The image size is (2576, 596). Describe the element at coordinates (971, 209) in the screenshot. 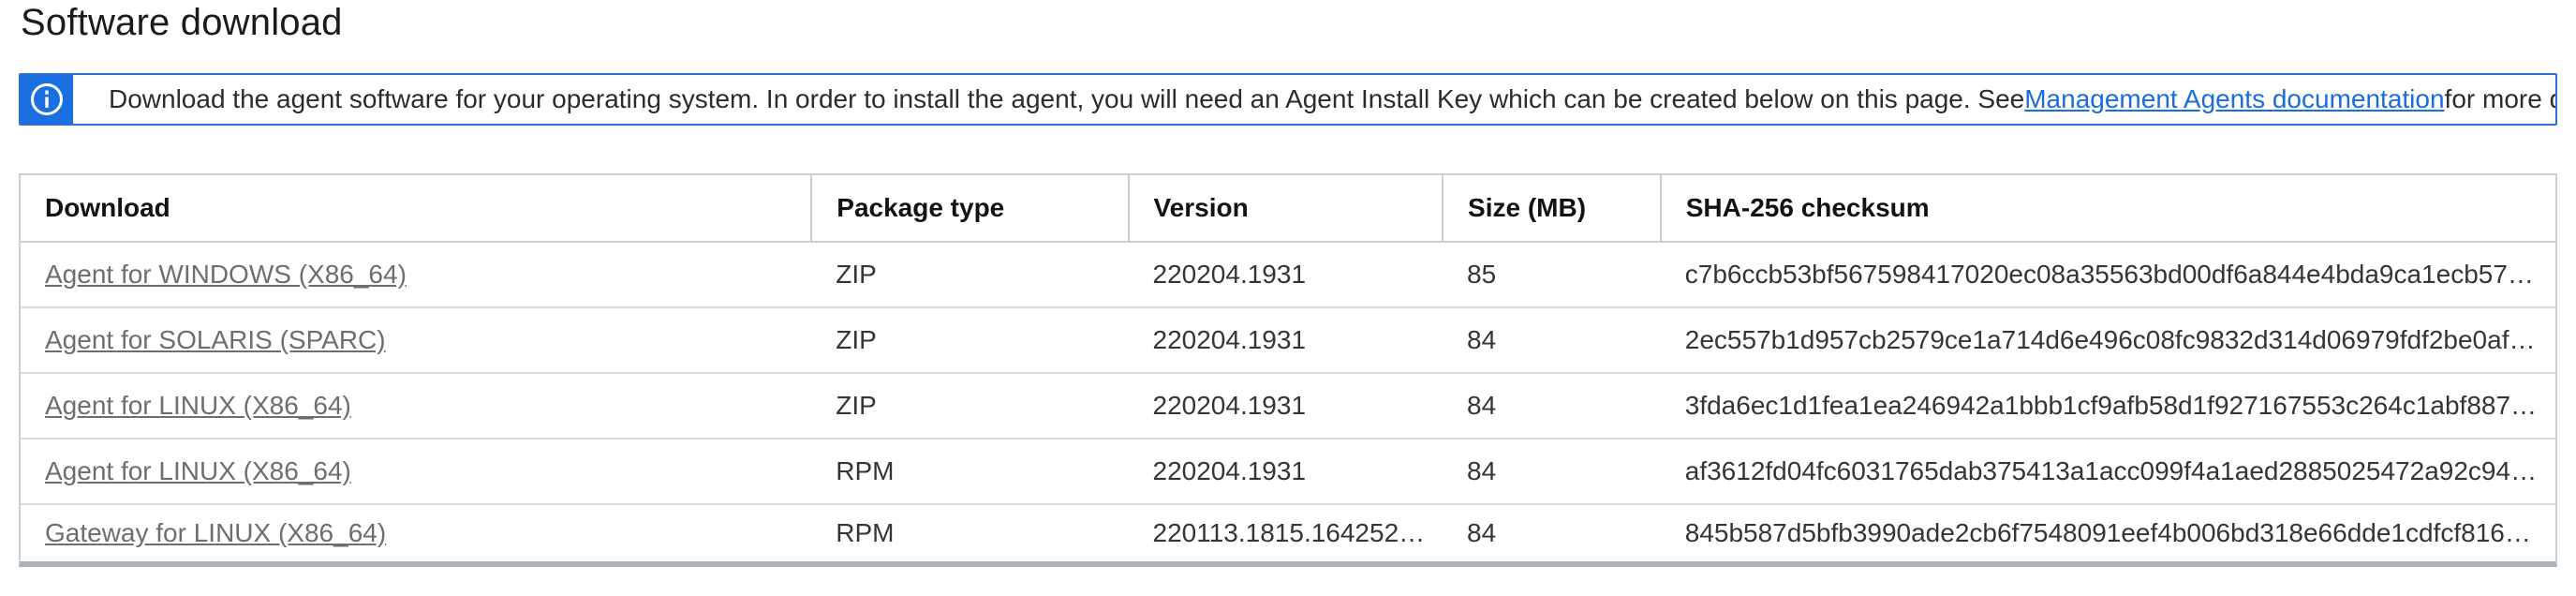

I see `column-header-package-type: Package type` at that location.